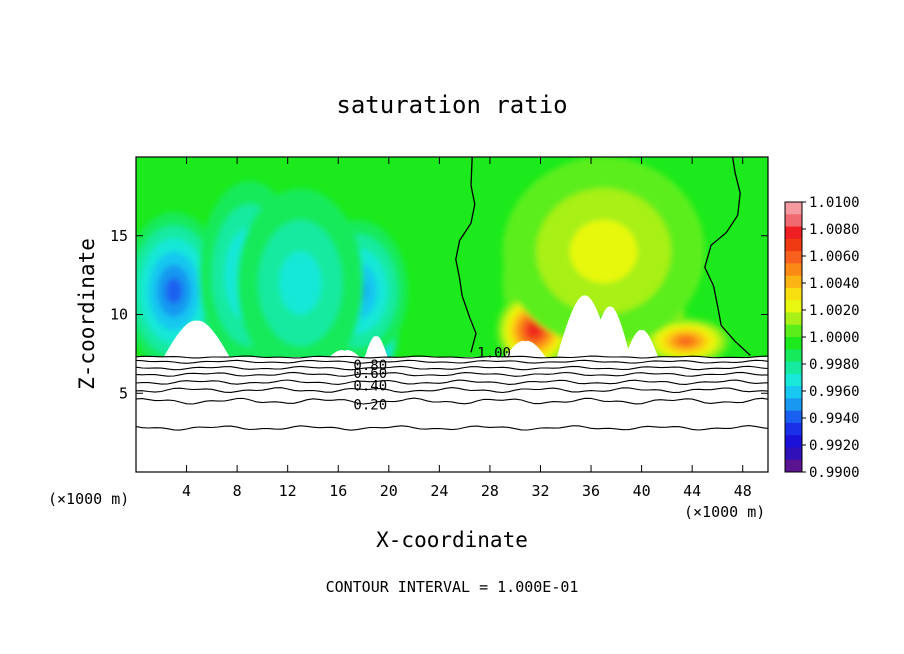 The height and width of the screenshot is (654, 904). Describe the element at coordinates (439, 491) in the screenshot. I see `x-tick-label: 24` at that location.